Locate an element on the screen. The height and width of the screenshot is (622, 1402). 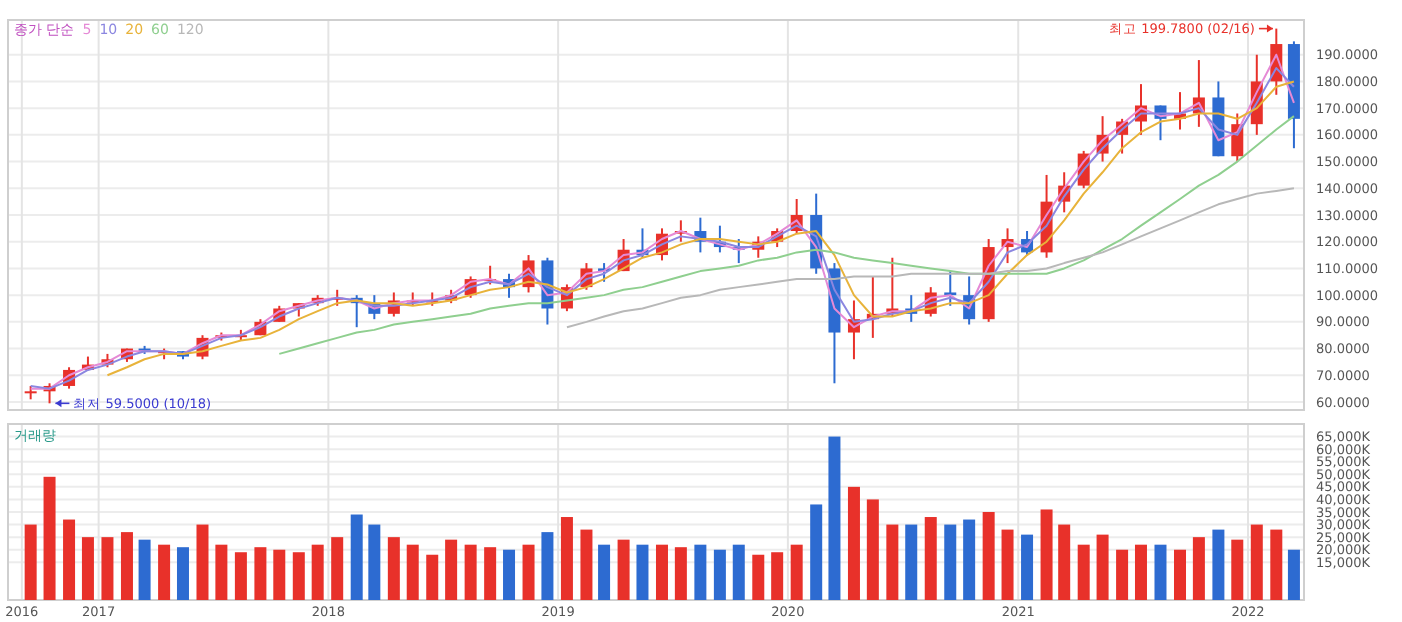
candlestick is located at coordinates (950, 288).